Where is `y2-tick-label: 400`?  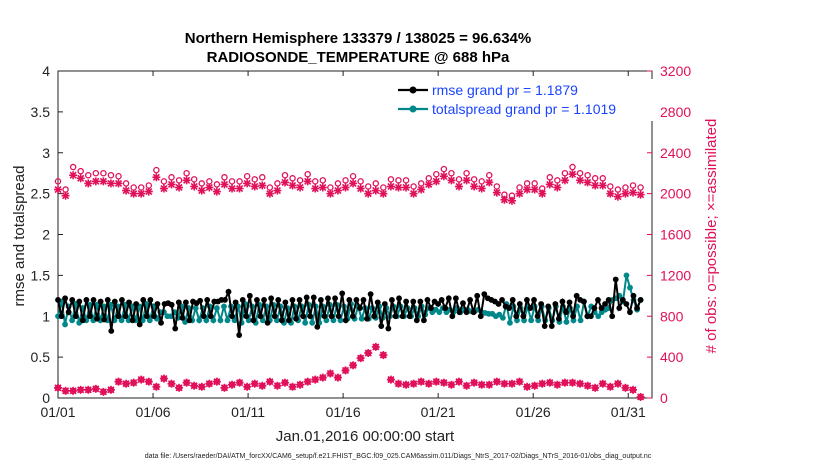 y2-tick-label: 400 is located at coordinates (672, 357).